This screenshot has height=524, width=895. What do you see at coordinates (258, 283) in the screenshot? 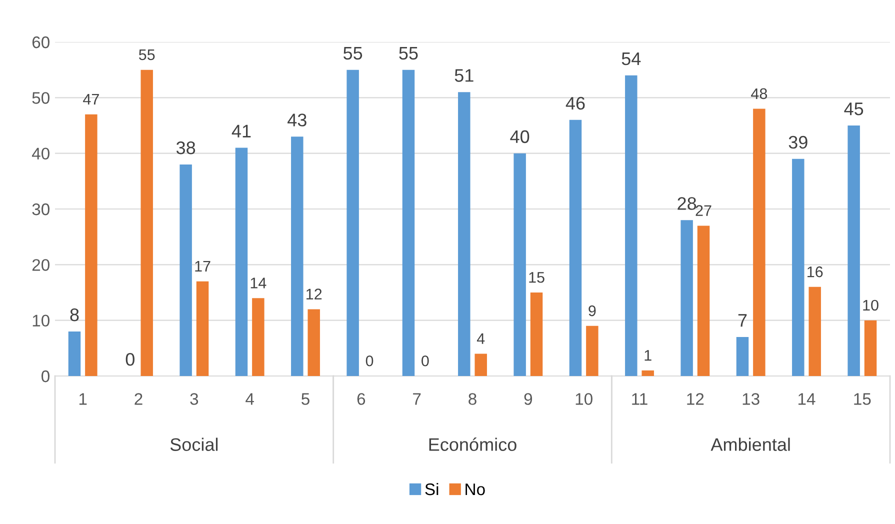
I see `data-label: 14` at bounding box center [258, 283].